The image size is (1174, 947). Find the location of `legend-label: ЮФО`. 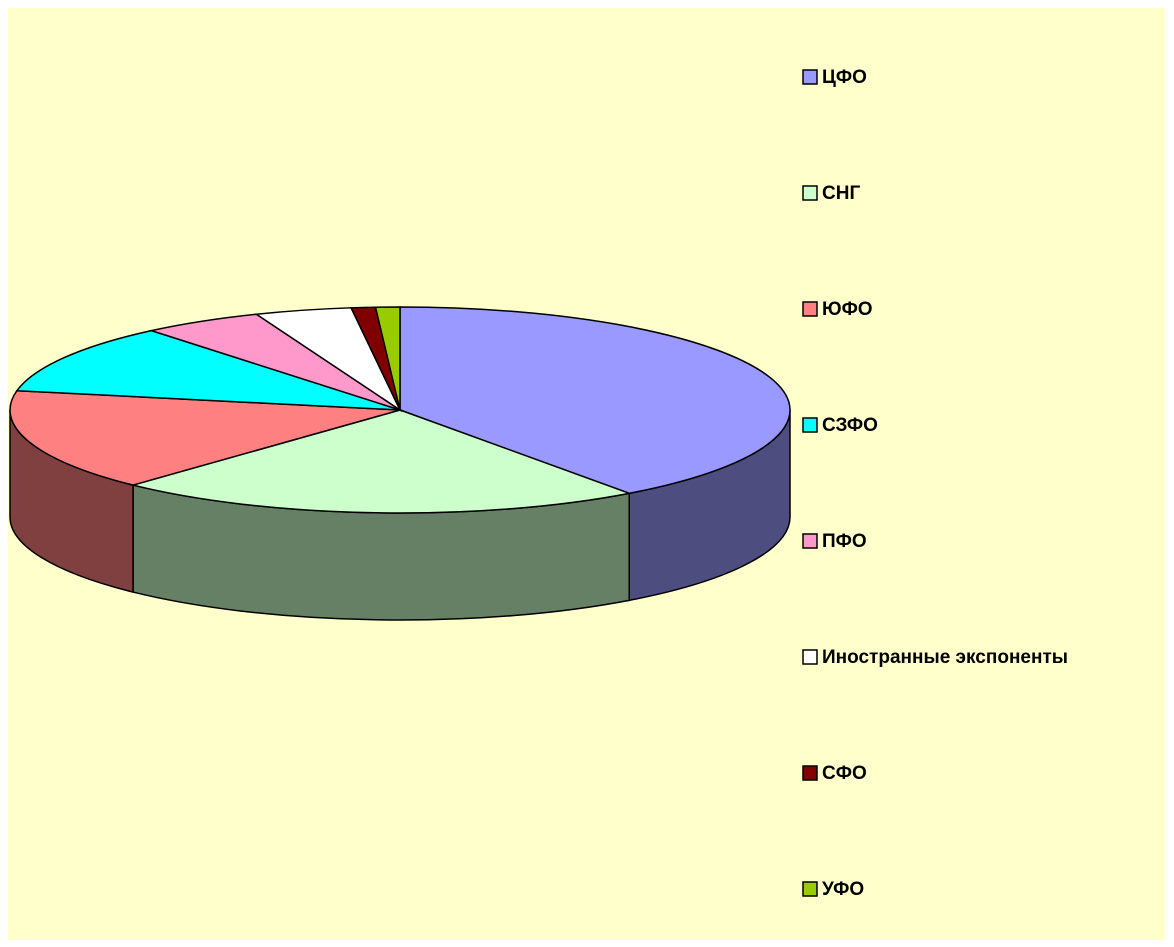

legend-label: ЮФО is located at coordinates (847, 309).